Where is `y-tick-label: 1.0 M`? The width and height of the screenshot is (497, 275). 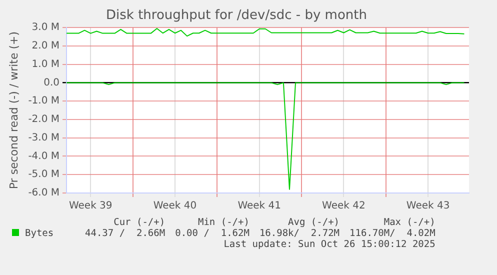 y-tick-label: 1.0 M is located at coordinates (46, 64).